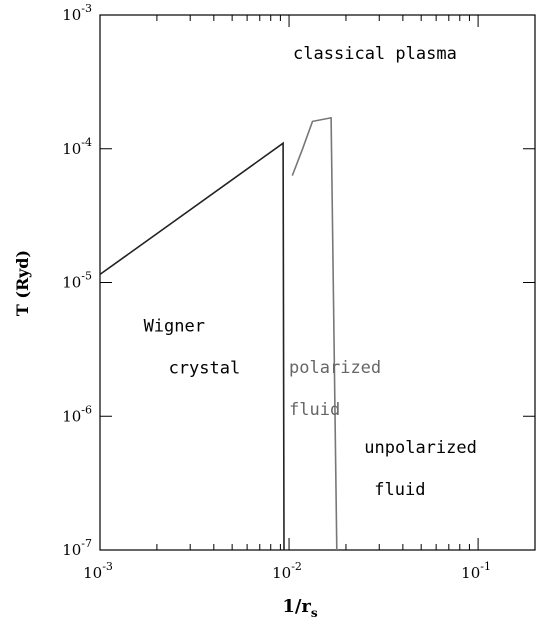 This screenshot has width=537, height=617. What do you see at coordinates (77, 147) in the screenshot?
I see `y-tick-label: 10⁻⁴` at bounding box center [77, 147].